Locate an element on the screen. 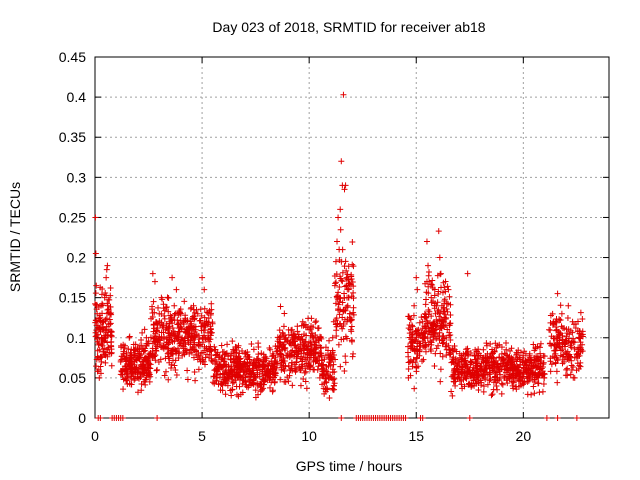 The height and width of the screenshot is (480, 640). y-axis-label: SRMTID / TECUs is located at coordinates (15, 237).